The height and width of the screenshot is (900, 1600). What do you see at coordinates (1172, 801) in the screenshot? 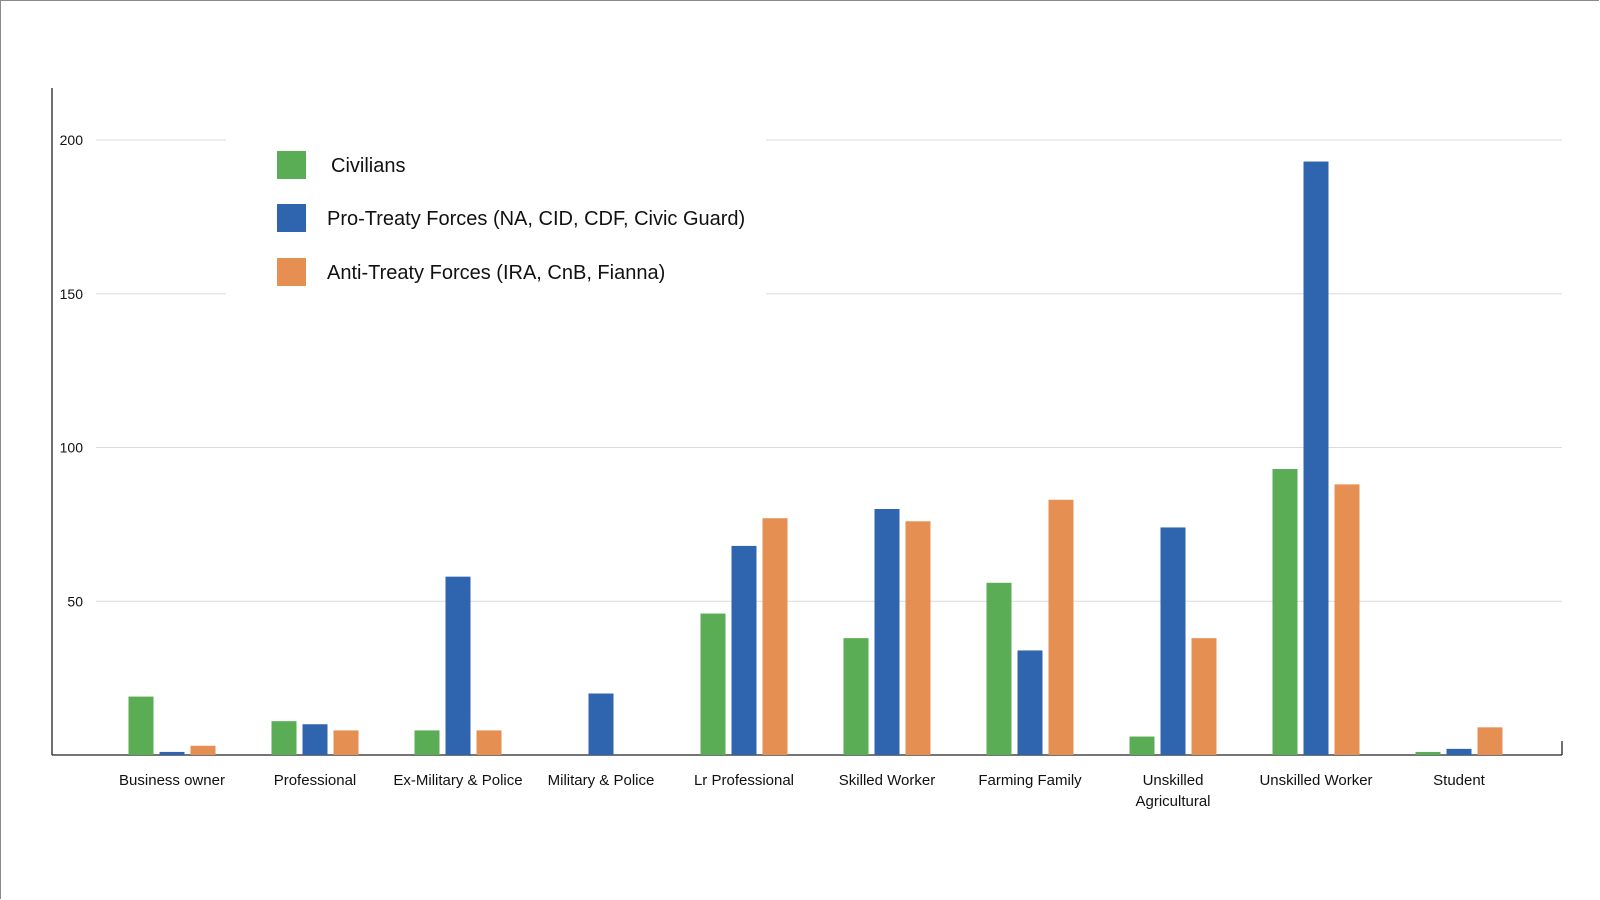
I see `category-label: Agricultural` at bounding box center [1172, 801].